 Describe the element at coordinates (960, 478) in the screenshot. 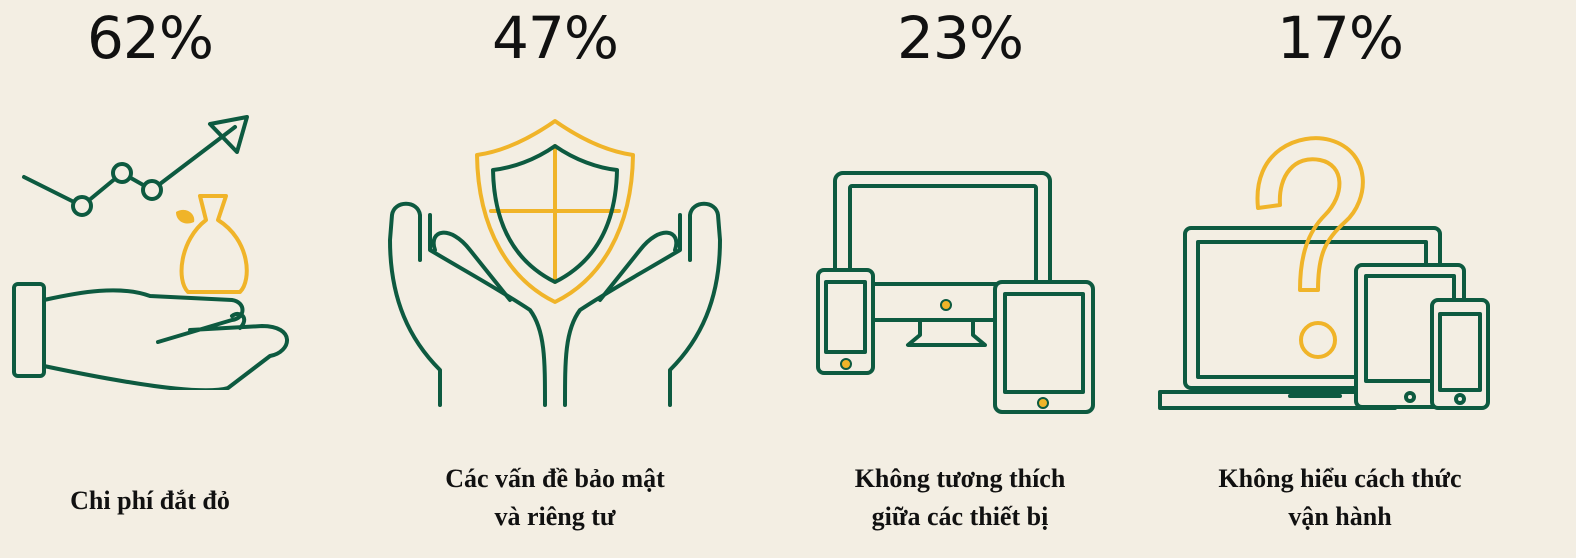

I see `label-line: Không tương thích` at that location.